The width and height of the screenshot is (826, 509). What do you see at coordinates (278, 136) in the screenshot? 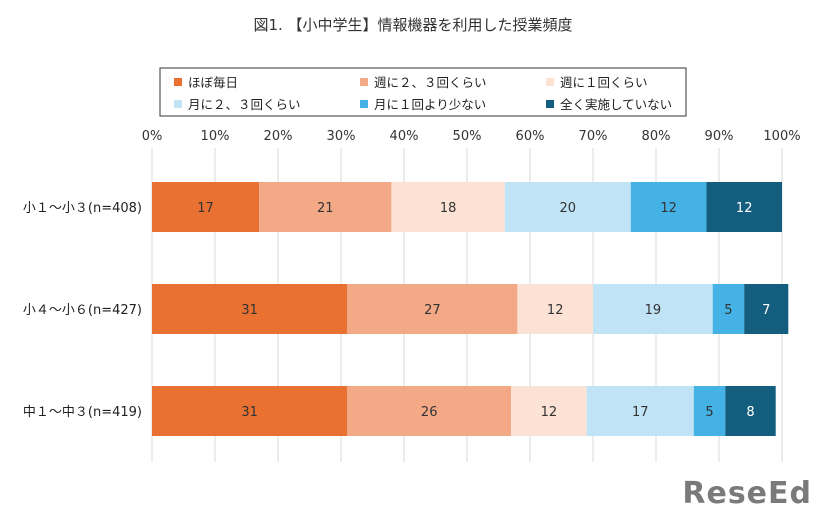
I see `x-tick-label: 20%` at bounding box center [278, 136].